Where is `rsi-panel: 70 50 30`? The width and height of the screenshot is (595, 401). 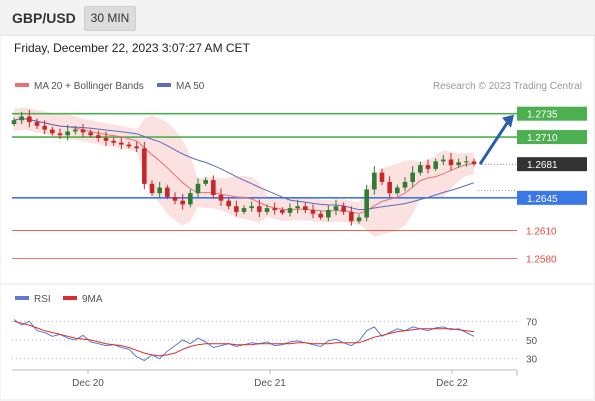 rsi-panel: 70 50 30 is located at coordinates (275, 341).